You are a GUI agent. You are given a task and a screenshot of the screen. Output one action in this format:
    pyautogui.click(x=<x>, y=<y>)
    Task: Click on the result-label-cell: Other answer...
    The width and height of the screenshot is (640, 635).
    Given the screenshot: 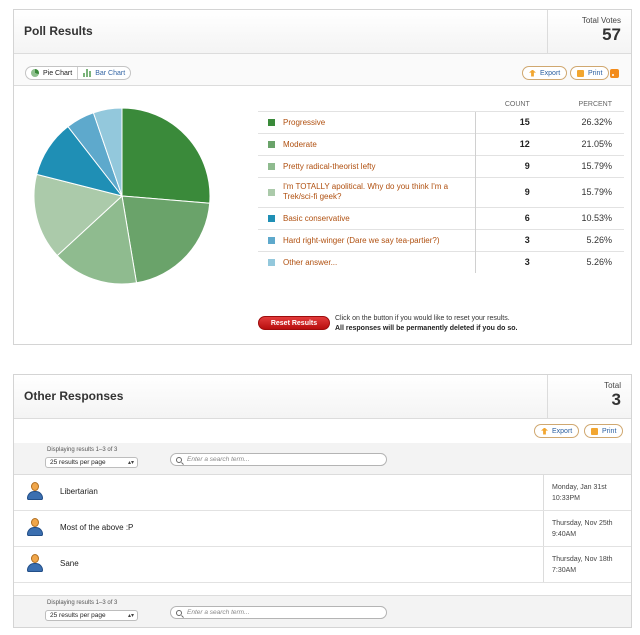 What is the action you would take?
    pyautogui.click(x=367, y=261)
    